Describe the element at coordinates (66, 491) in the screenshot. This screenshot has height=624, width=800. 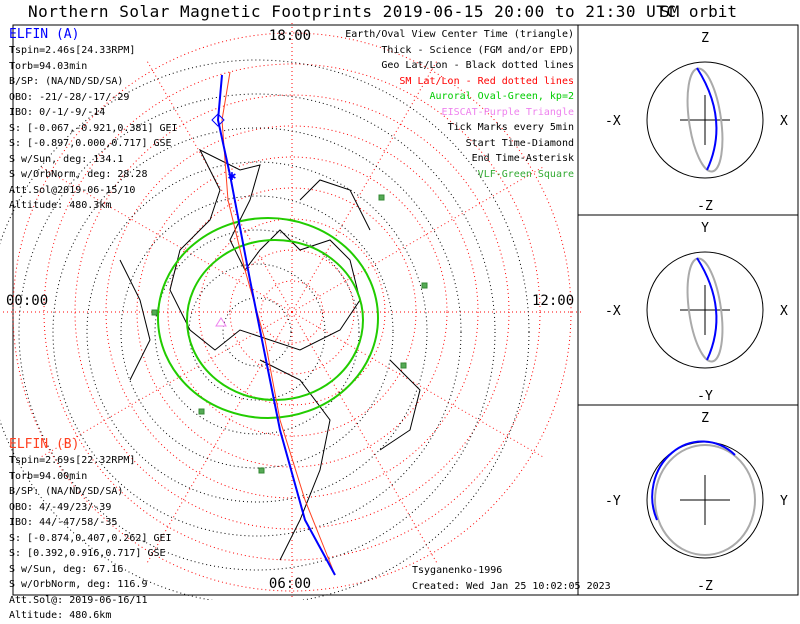
I see `elfin-b-info-line: B/SP: (NA/ND/SD/SA)` at that location.